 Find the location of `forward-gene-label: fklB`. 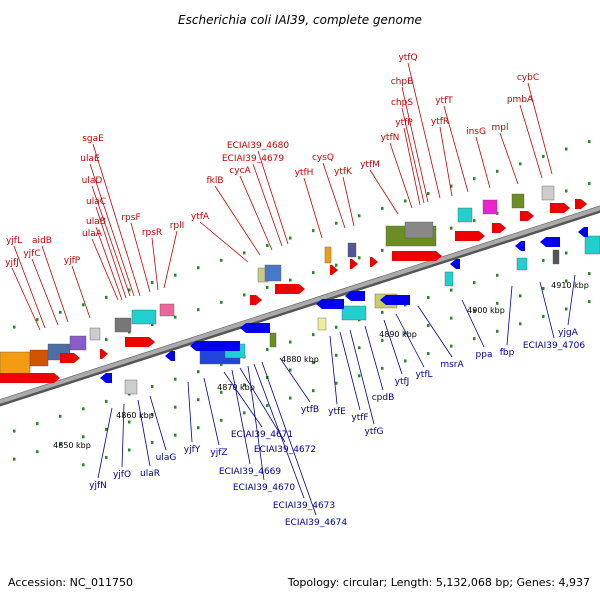

forward-gene-label: fklB is located at coordinates (214, 181).